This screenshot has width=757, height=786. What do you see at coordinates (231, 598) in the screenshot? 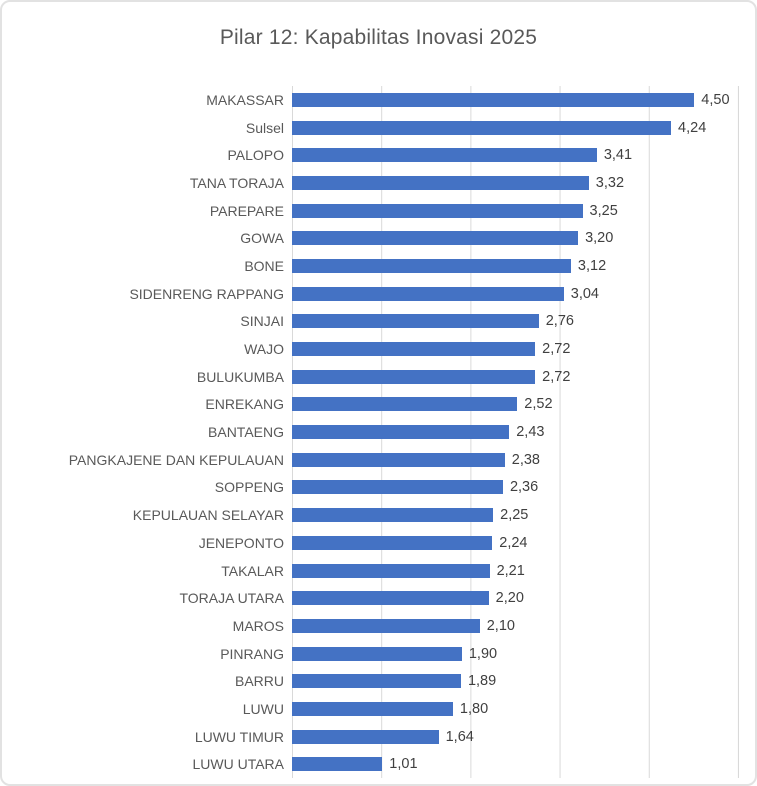
I see `category-label: TORAJA UTARA` at bounding box center [231, 598].